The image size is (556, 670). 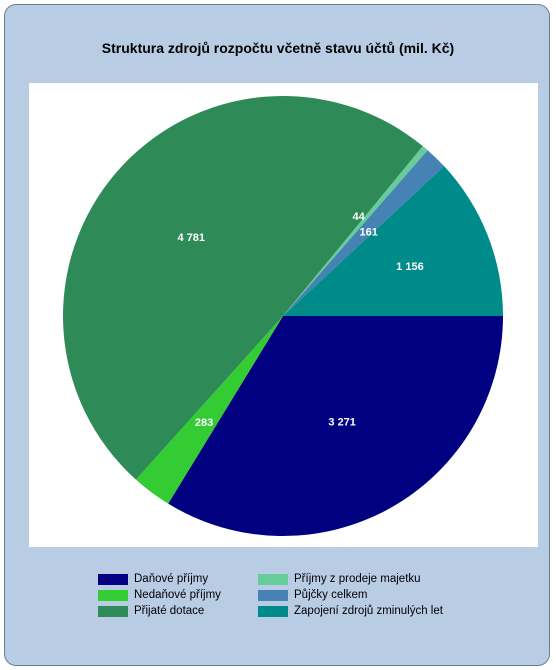 I want to click on legend-item-1: Daňové příjmy, so click(x=201, y=579).